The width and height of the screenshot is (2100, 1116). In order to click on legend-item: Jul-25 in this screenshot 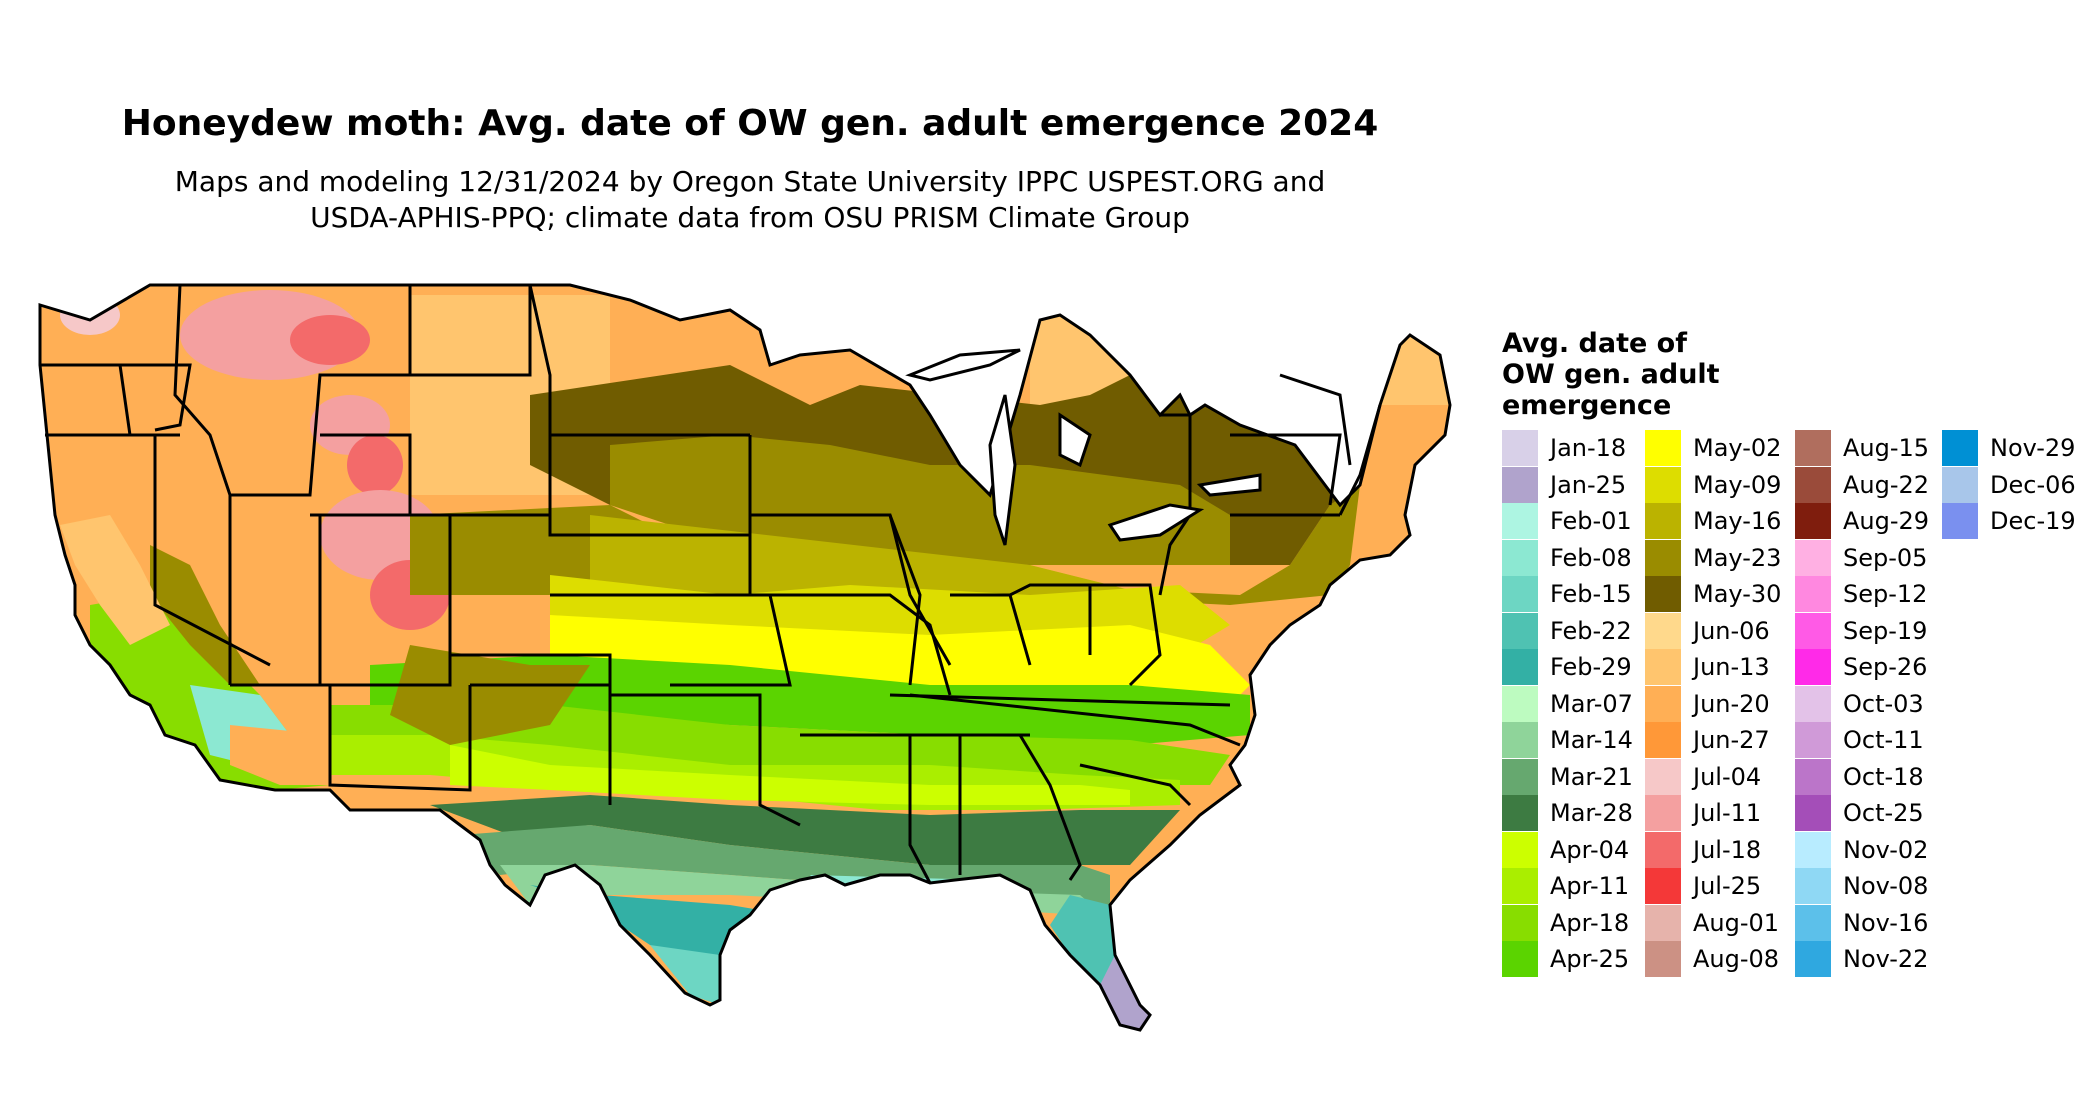, I will do `click(1703, 886)`.